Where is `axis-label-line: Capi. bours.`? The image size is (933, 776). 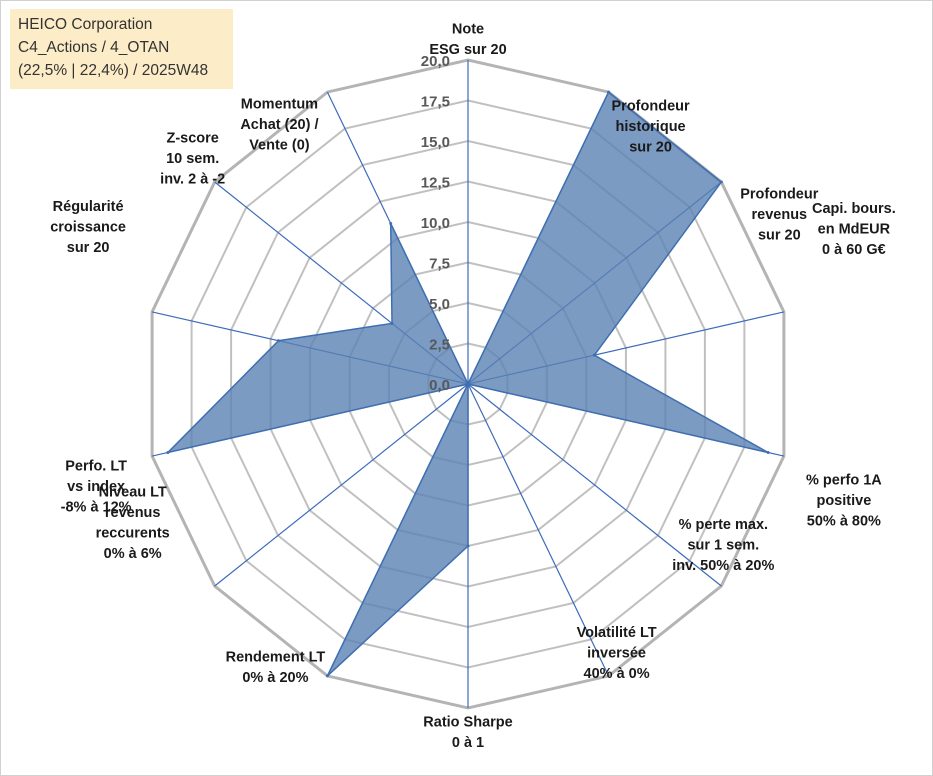 axis-label-line: Capi. bours. is located at coordinates (854, 209).